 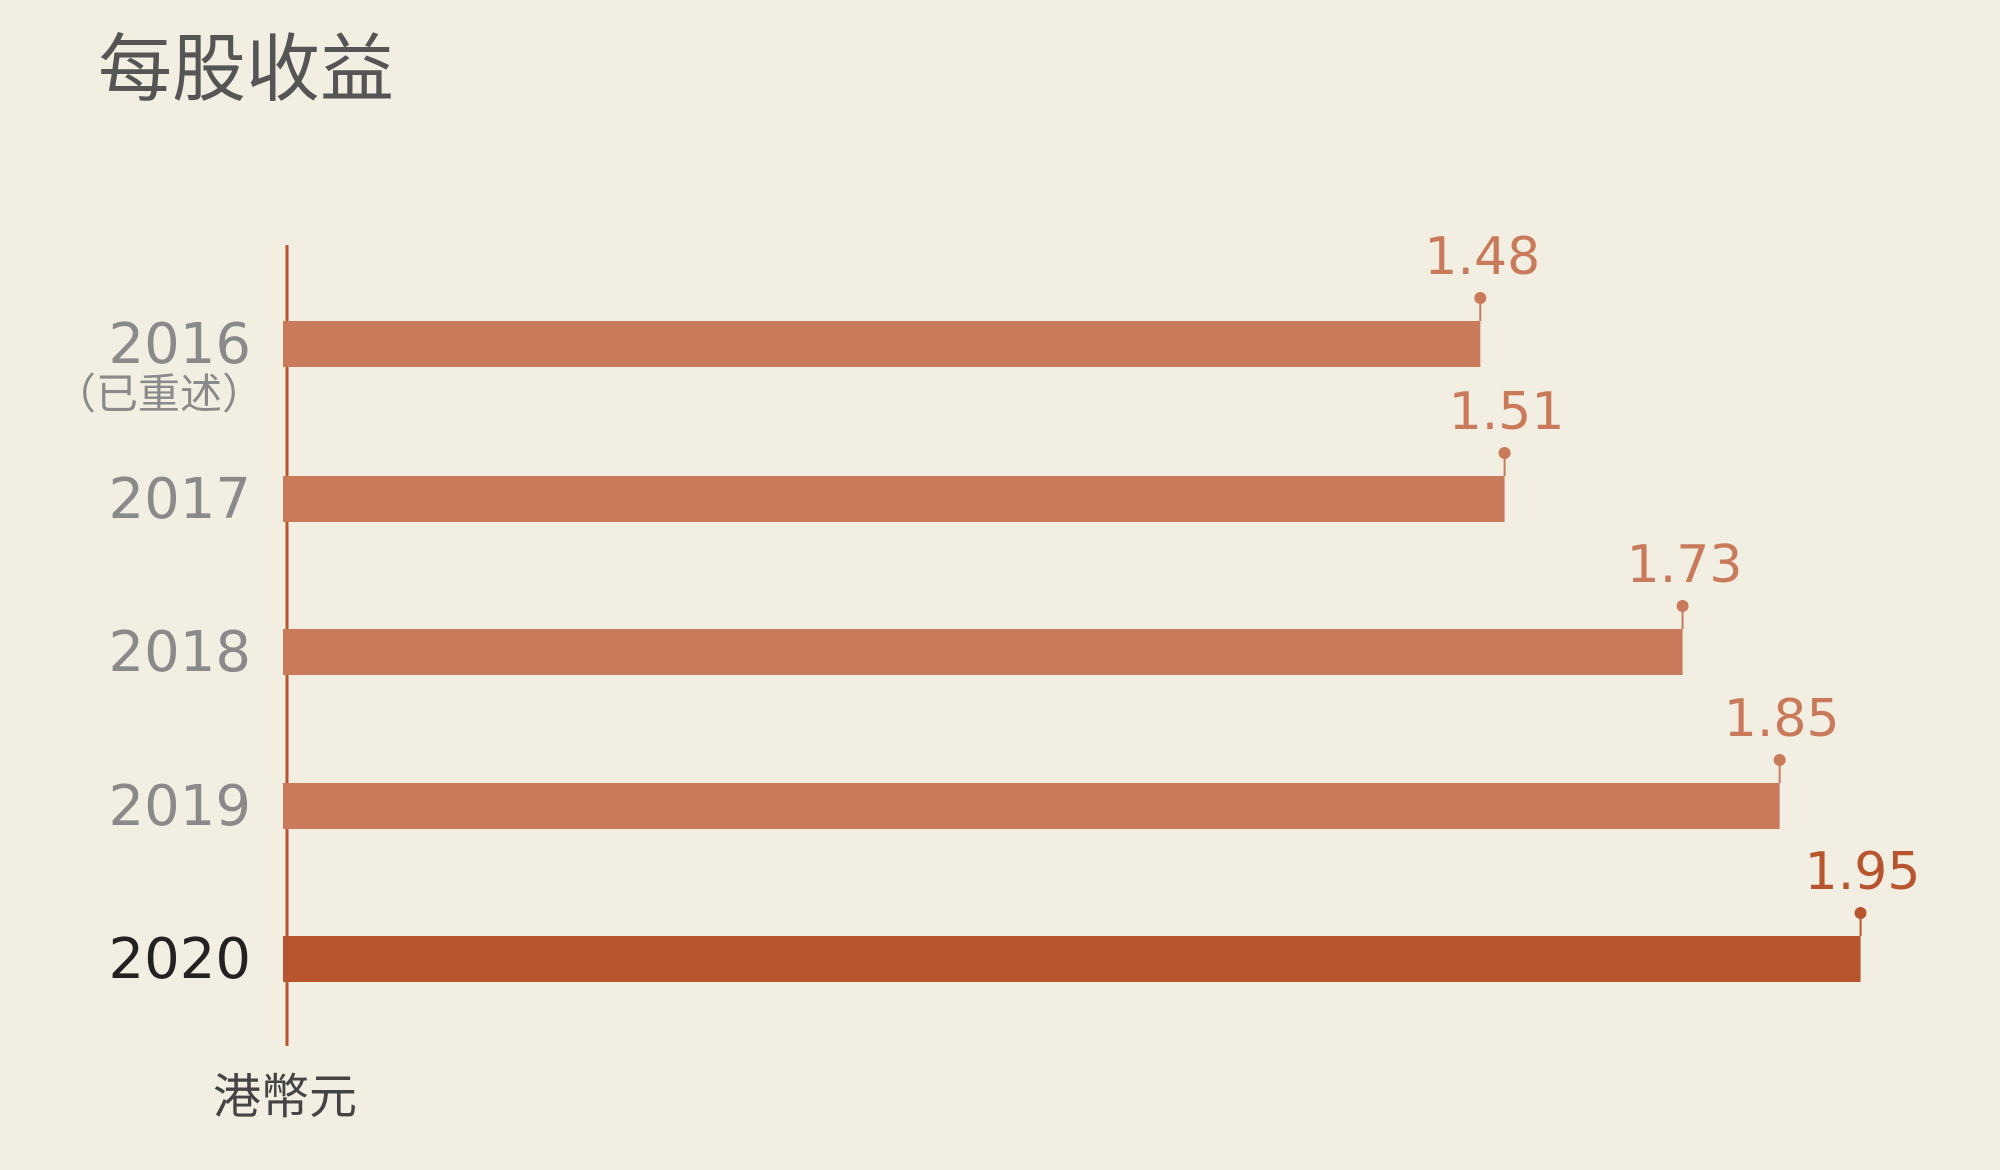 I want to click on value-label: 1.73, so click(x=1685, y=565).